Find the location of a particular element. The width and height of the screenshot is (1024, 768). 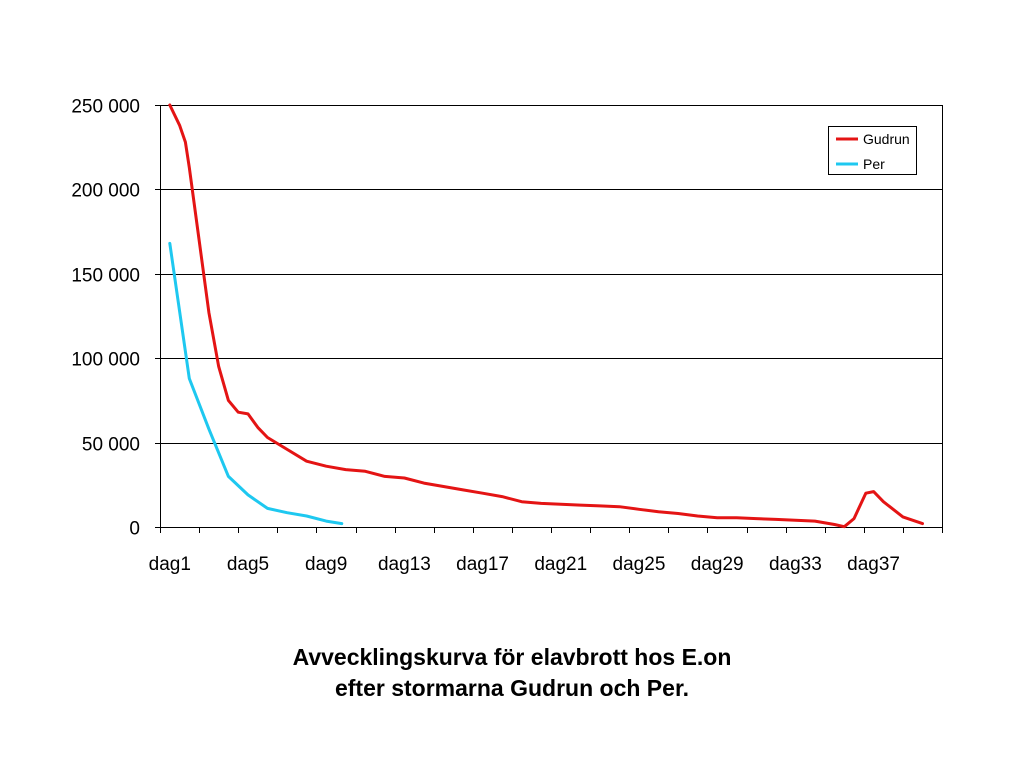

x-tick-label: dag13 is located at coordinates (404, 564).